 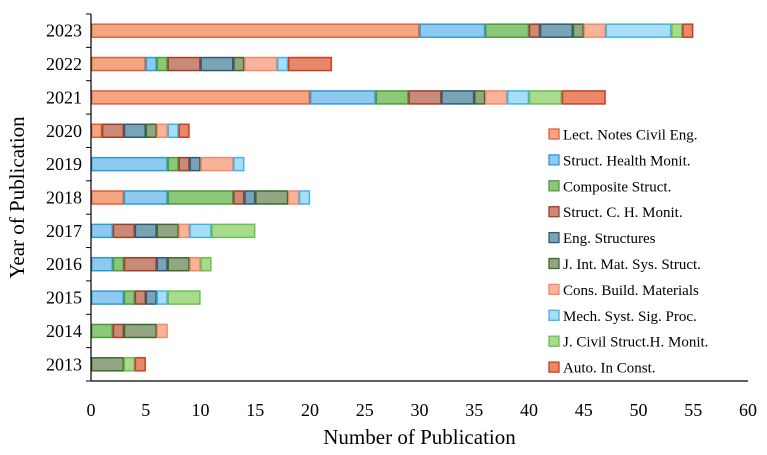 What do you see at coordinates (748, 410) in the screenshot?
I see `x-tick-label: 60` at bounding box center [748, 410].